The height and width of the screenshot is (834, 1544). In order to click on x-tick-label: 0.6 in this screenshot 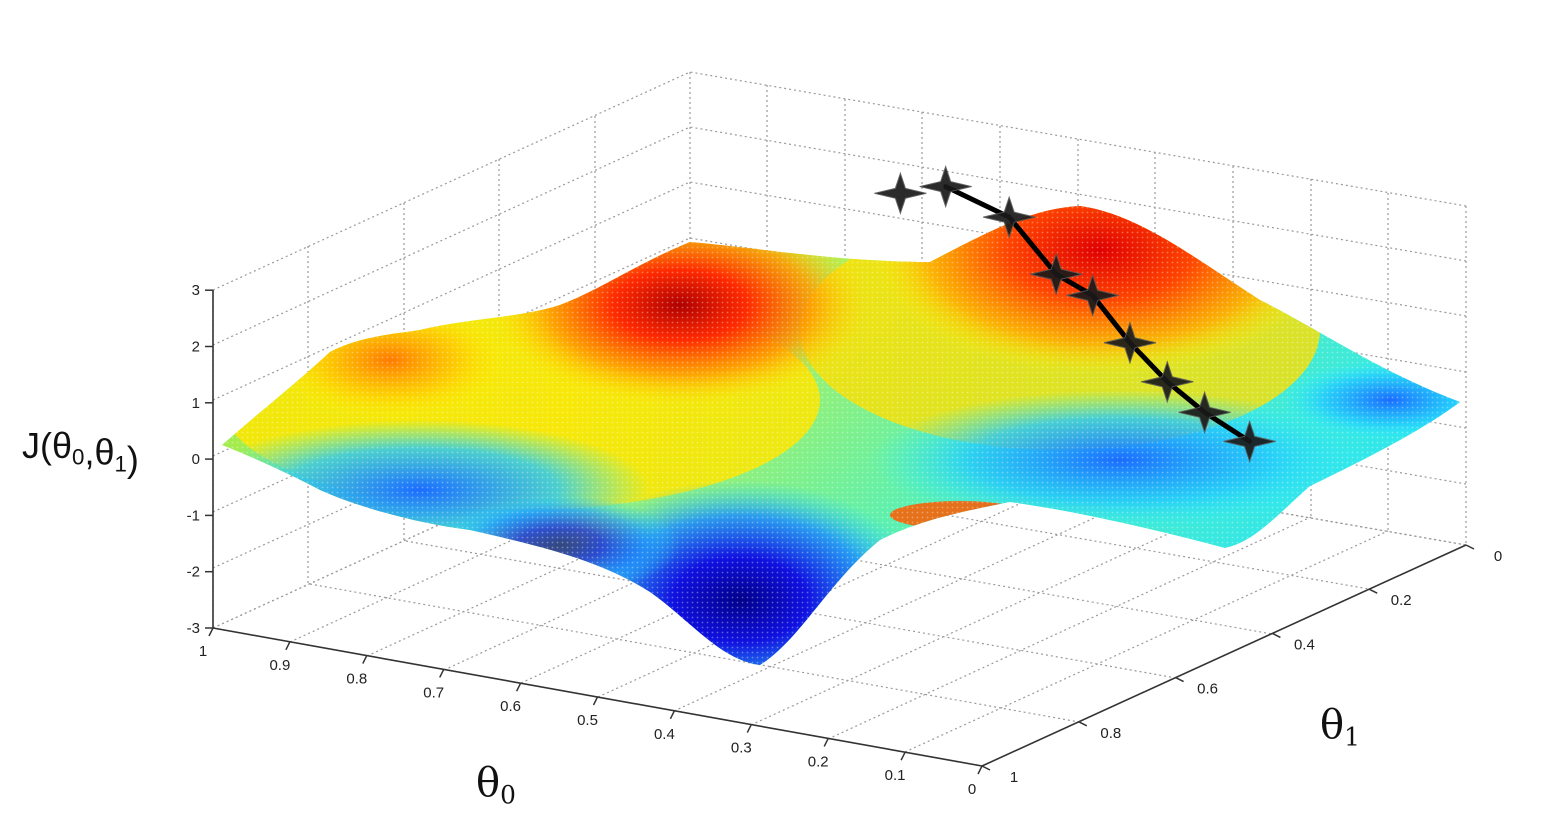, I will do `click(510, 706)`.